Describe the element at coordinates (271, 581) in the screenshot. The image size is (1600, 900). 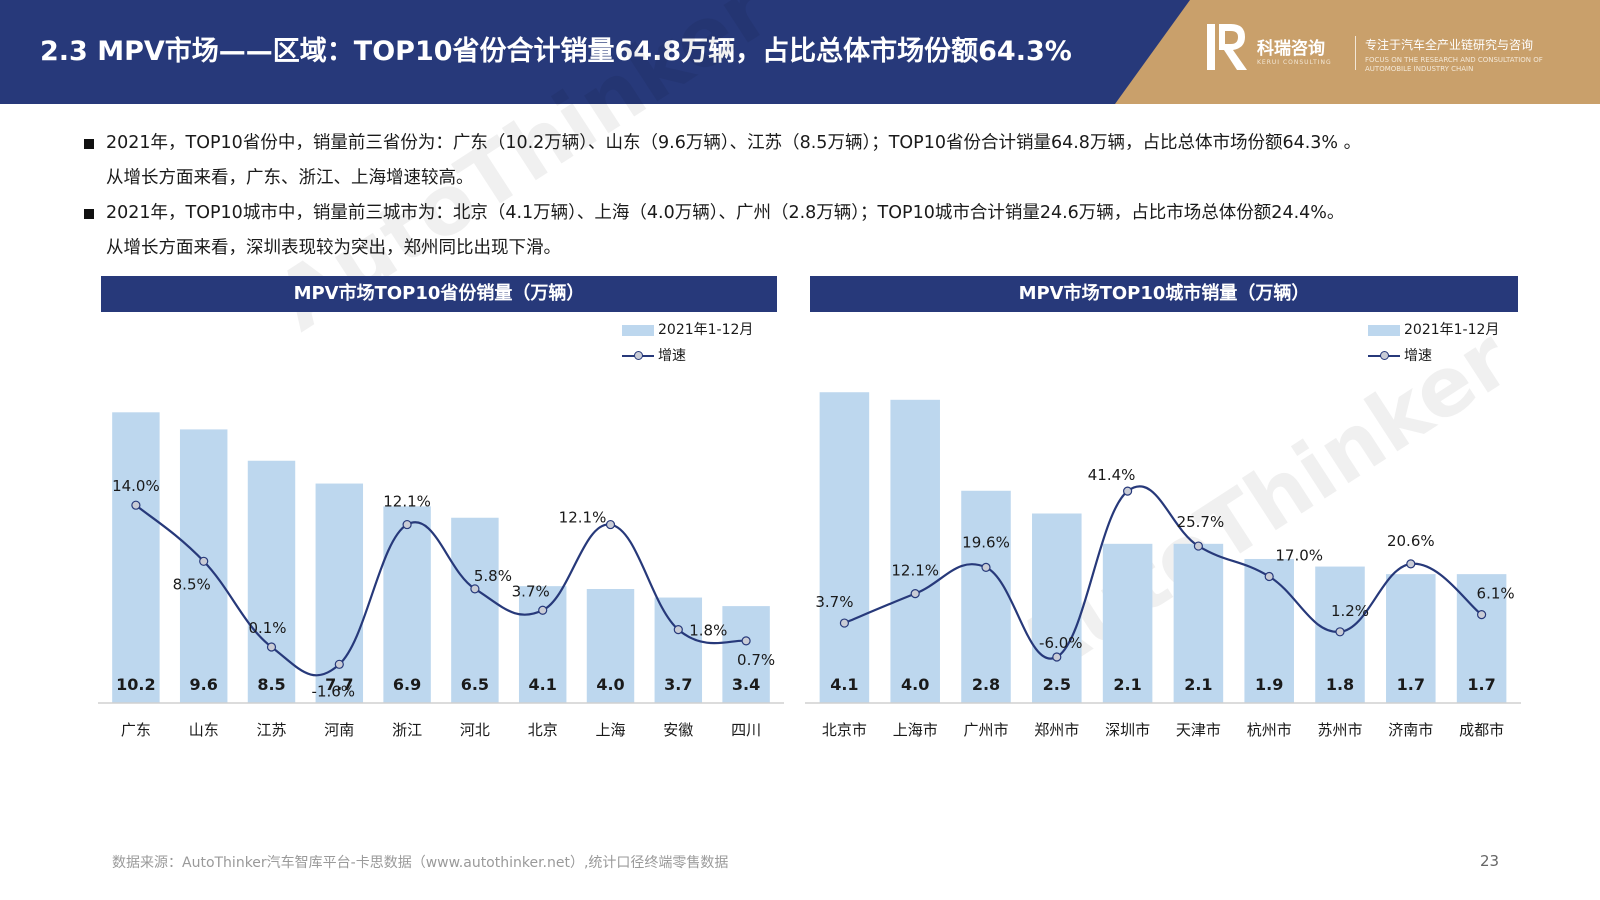
I see `bar-江苏` at that location.